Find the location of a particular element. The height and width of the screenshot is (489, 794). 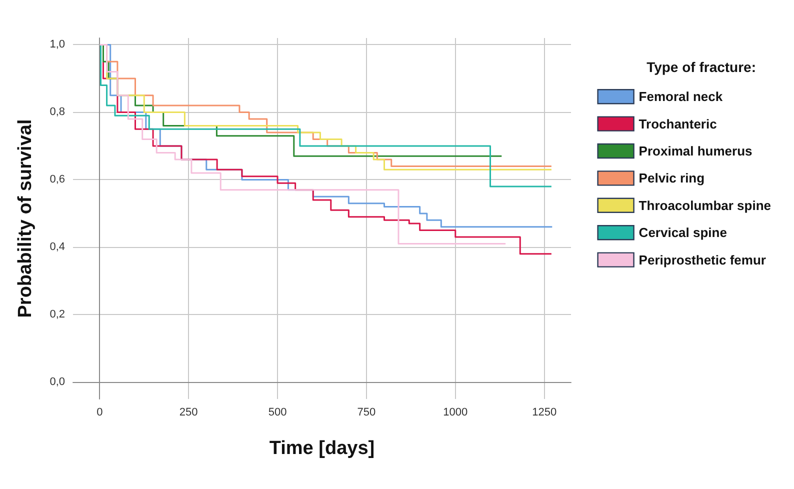

y-tick-label: 0,0 is located at coordinates (57, 382).